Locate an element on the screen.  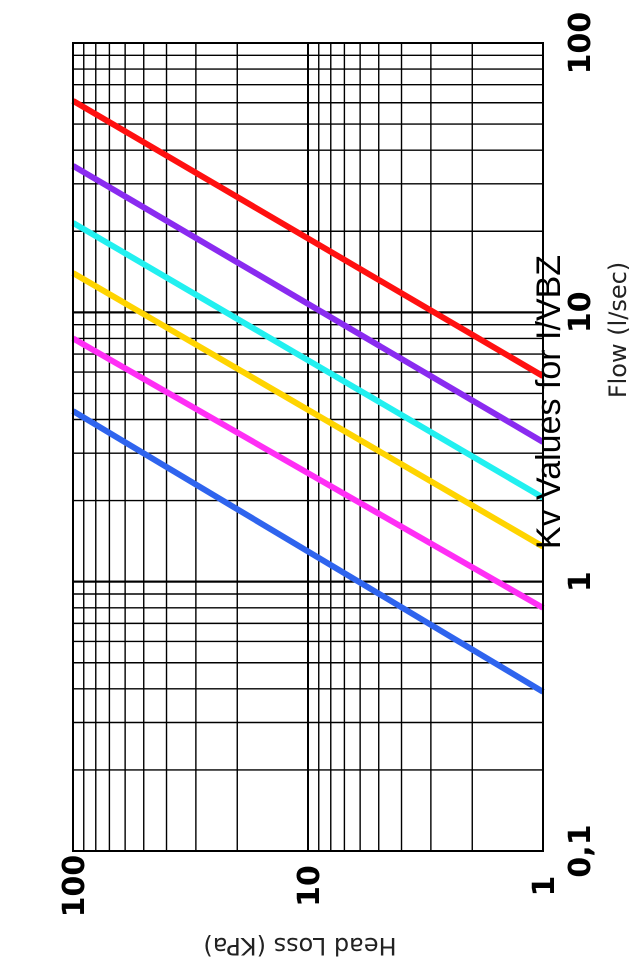
y-axis-label: Head Loss (KPa) is located at coordinates (299, 946).